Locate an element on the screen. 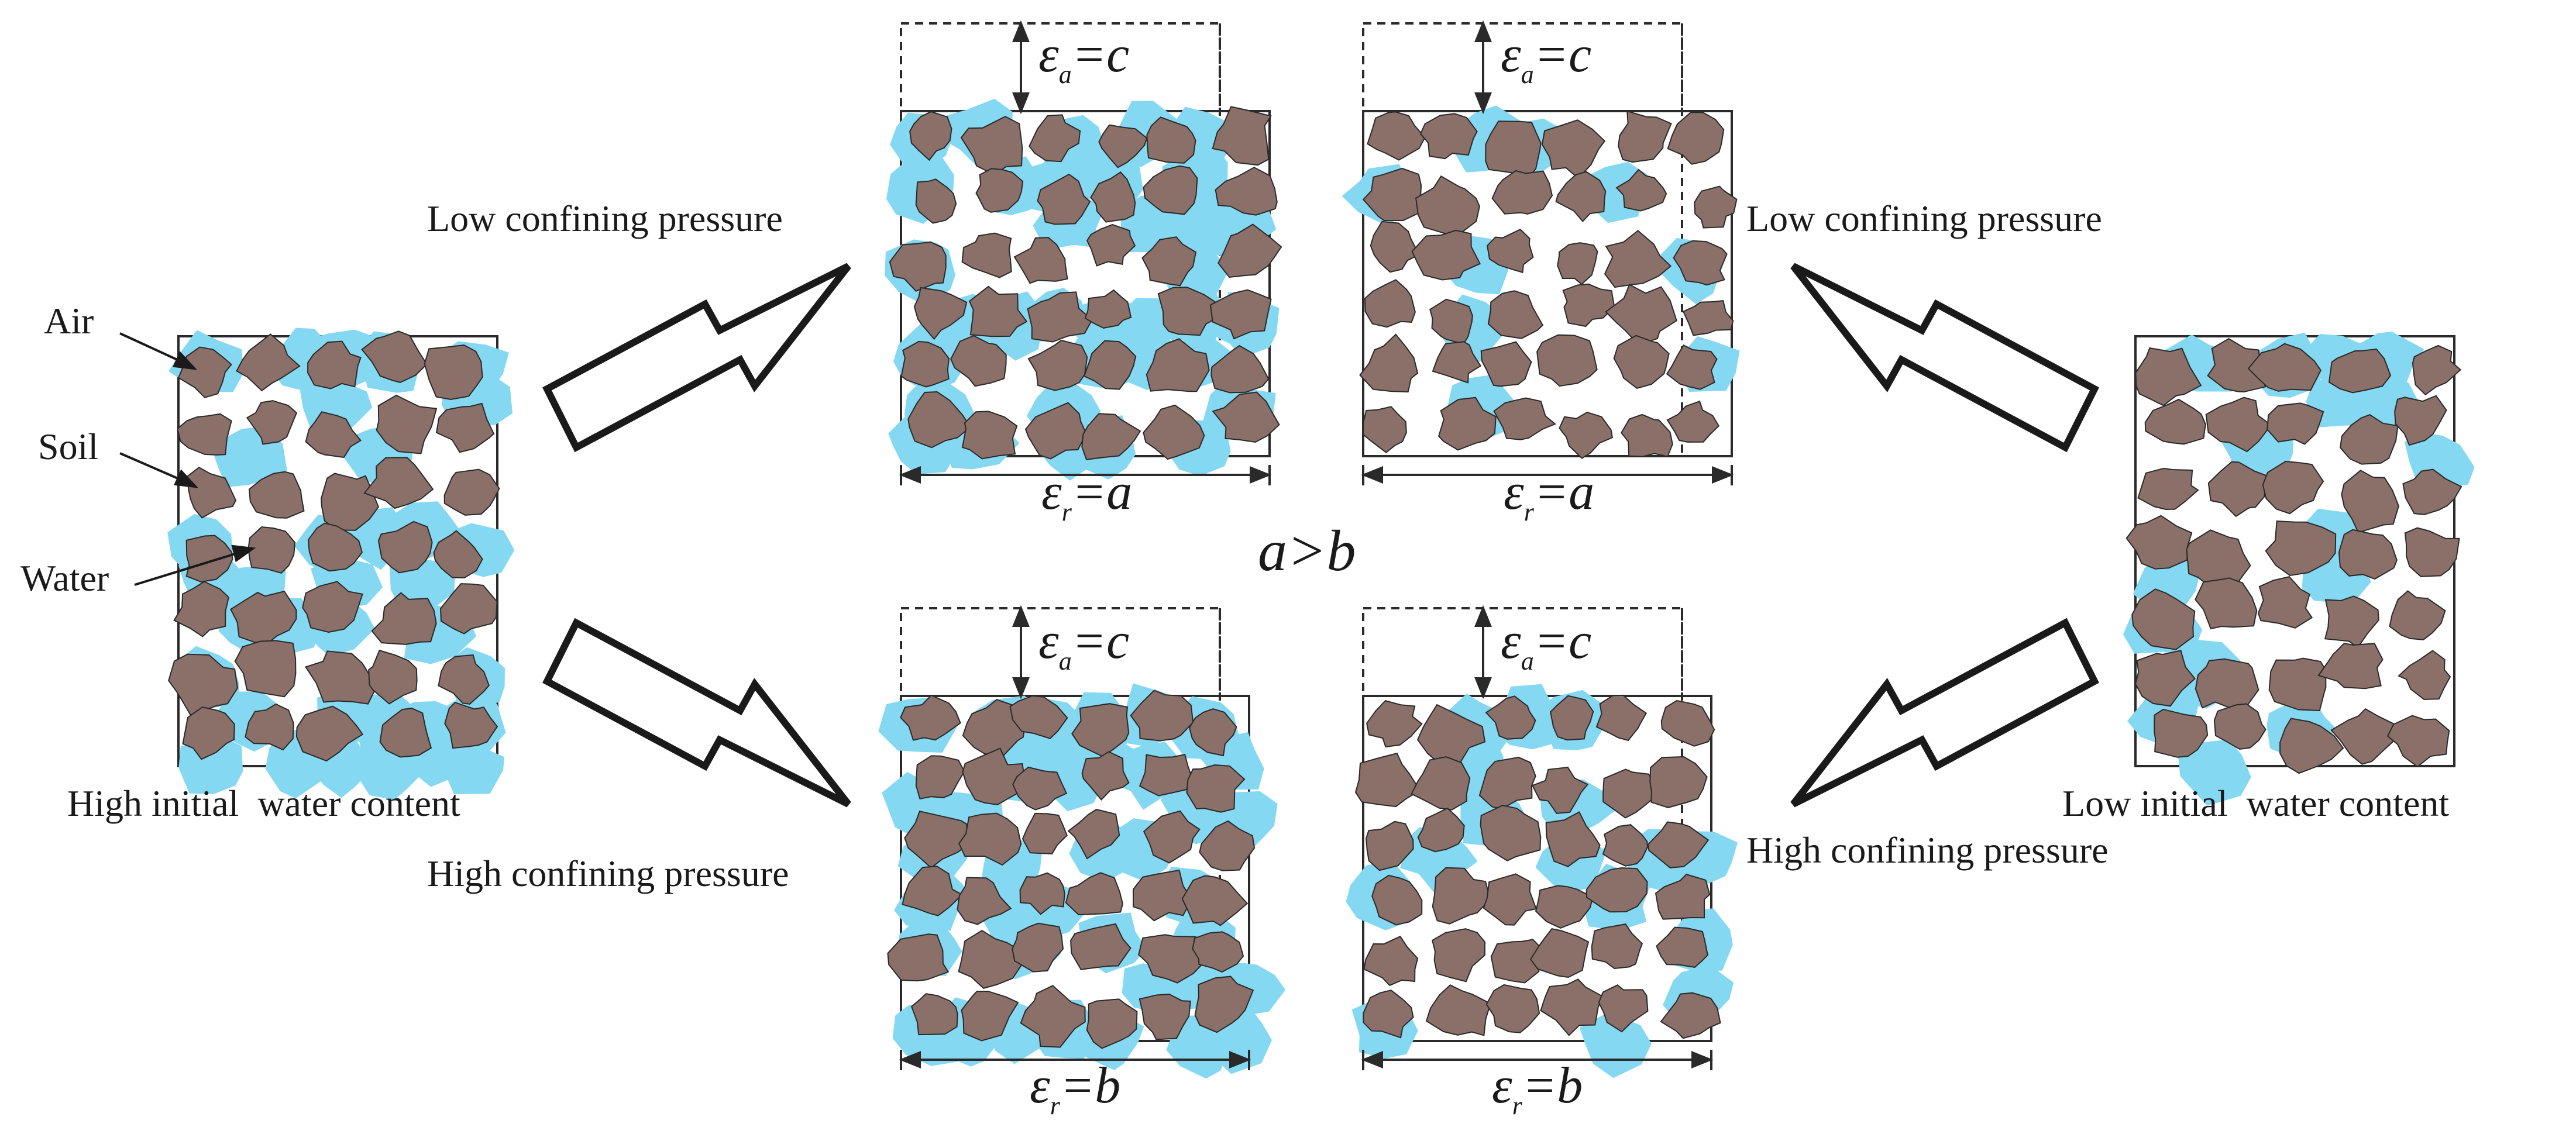  radial-strain-label-2: εr=a is located at coordinates (1549, 495).